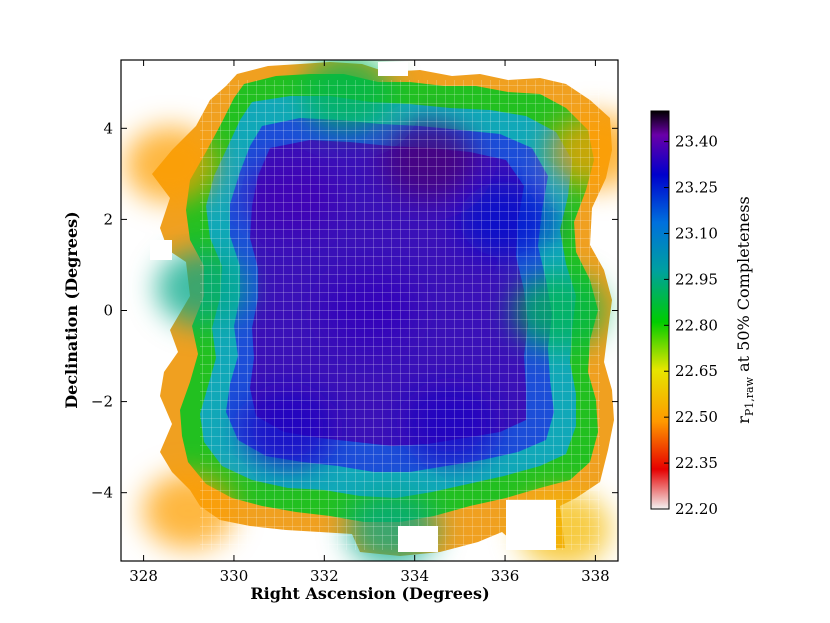 This screenshot has height=623, width=830. Describe the element at coordinates (108, 311) in the screenshot. I see `y-tick-label: 0` at that location.